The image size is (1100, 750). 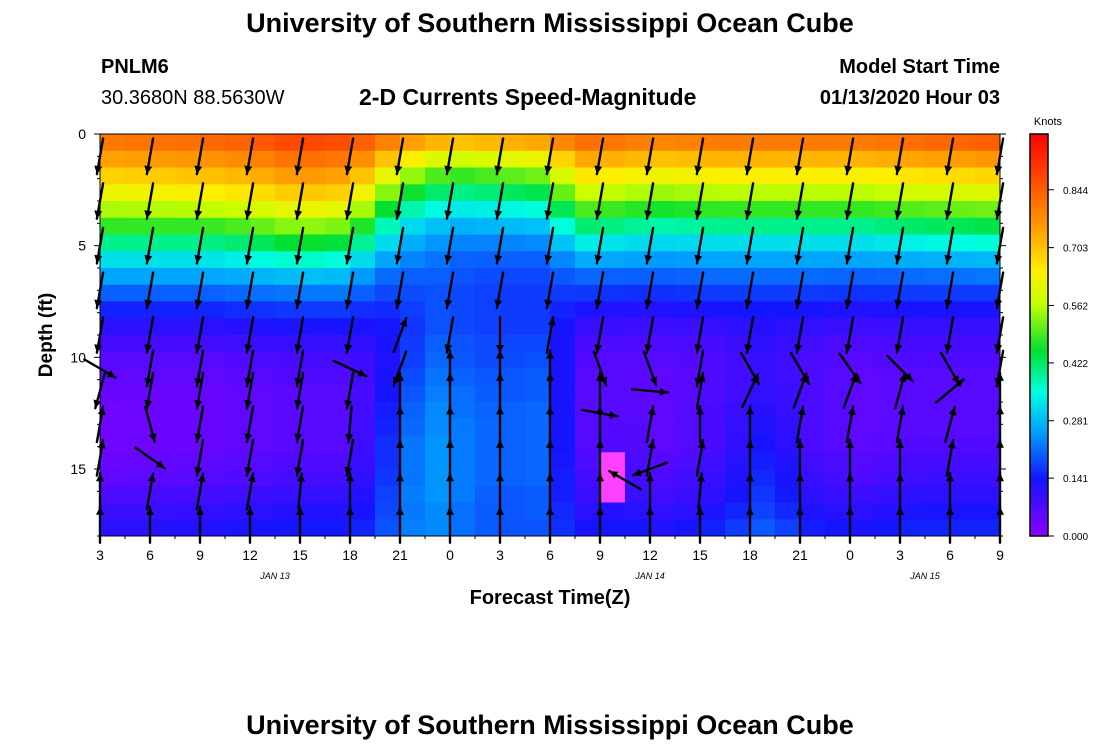 I want to click on colorbar-tick-label: 0.844, so click(x=1075, y=191).